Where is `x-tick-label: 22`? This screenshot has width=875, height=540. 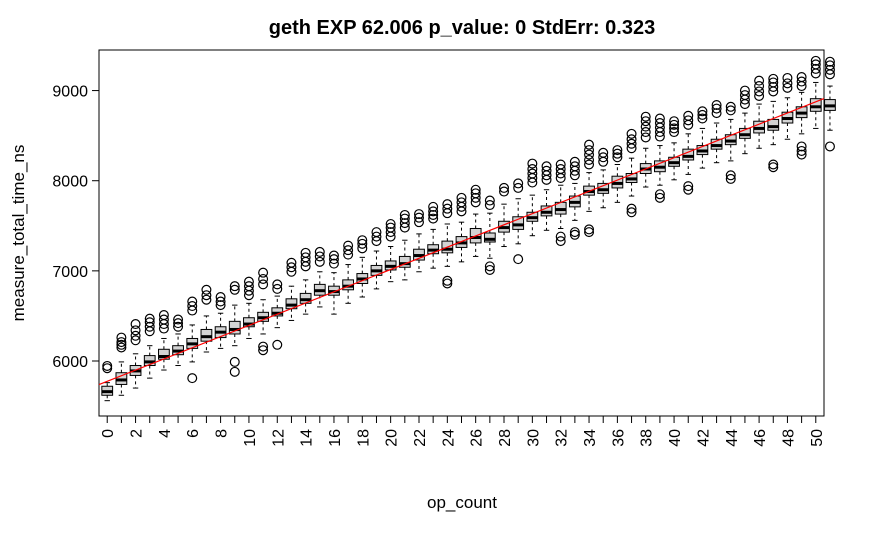 x-tick-label: 22 is located at coordinates (420, 438).